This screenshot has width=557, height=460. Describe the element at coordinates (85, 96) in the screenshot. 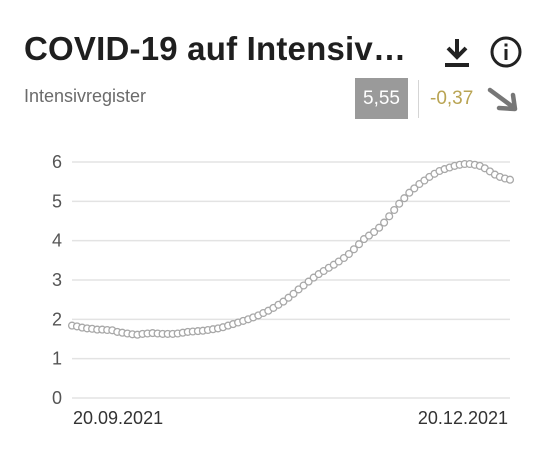

I see `chart-subtitle: Intensivregister` at that location.